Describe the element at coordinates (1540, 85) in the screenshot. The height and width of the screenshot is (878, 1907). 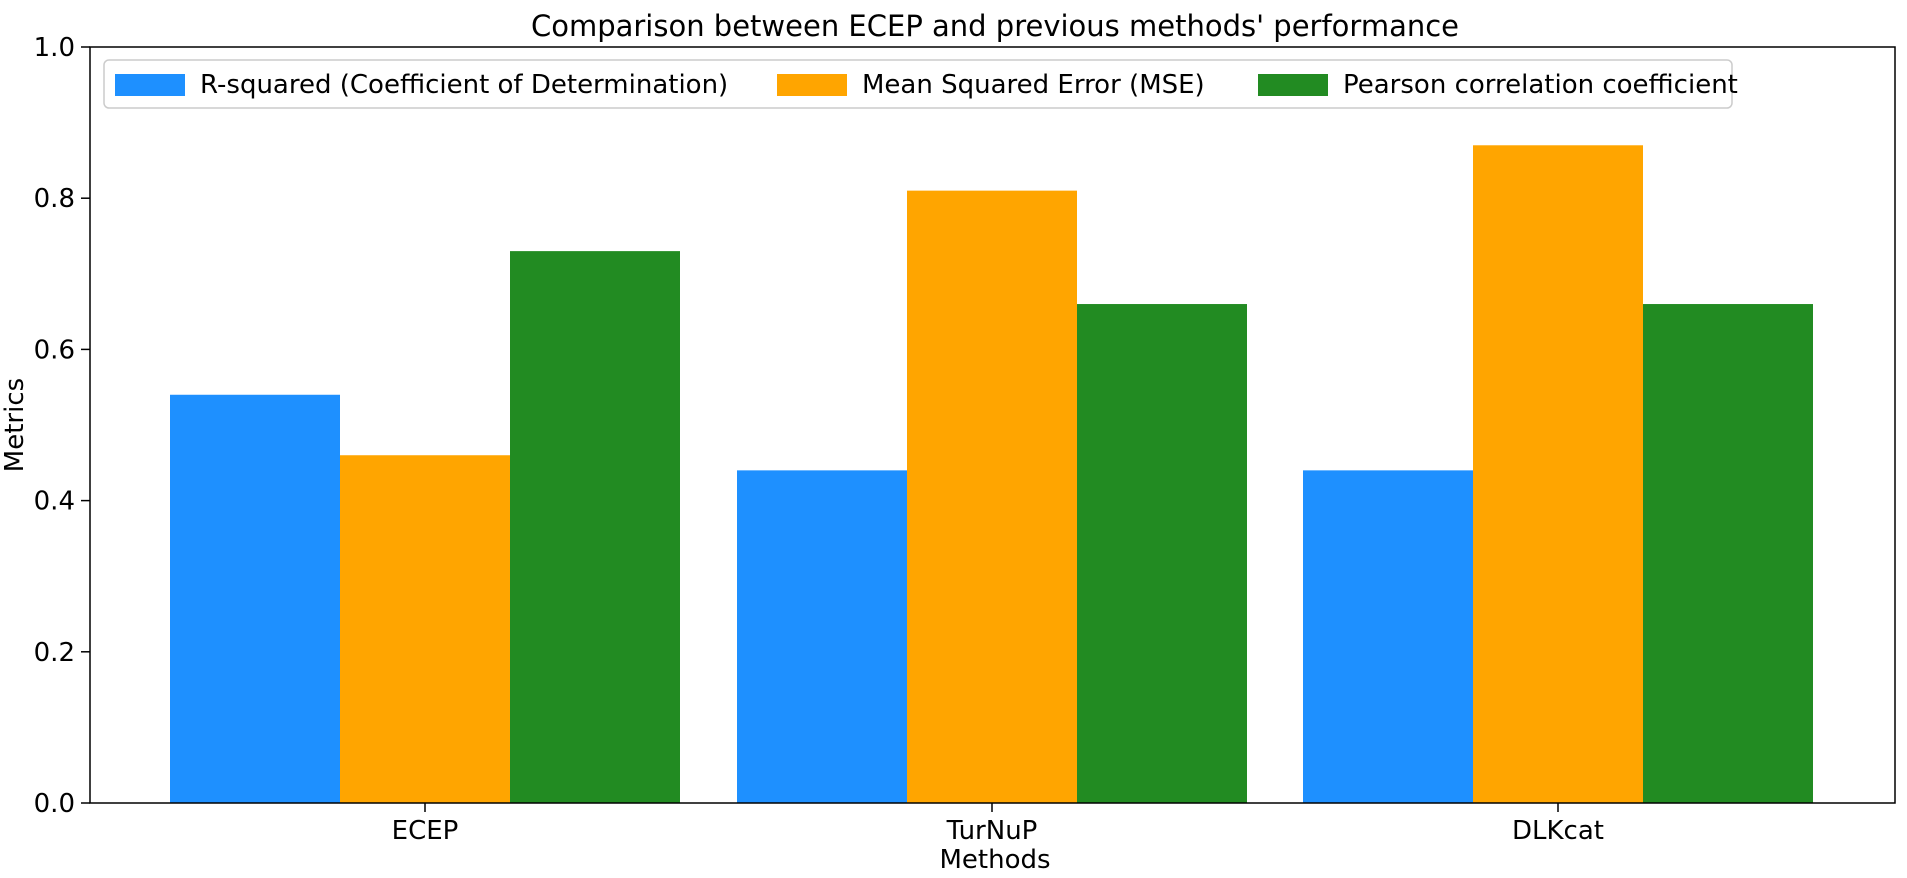
I see `legend-label: Pearson correlation coefficient` at that location.